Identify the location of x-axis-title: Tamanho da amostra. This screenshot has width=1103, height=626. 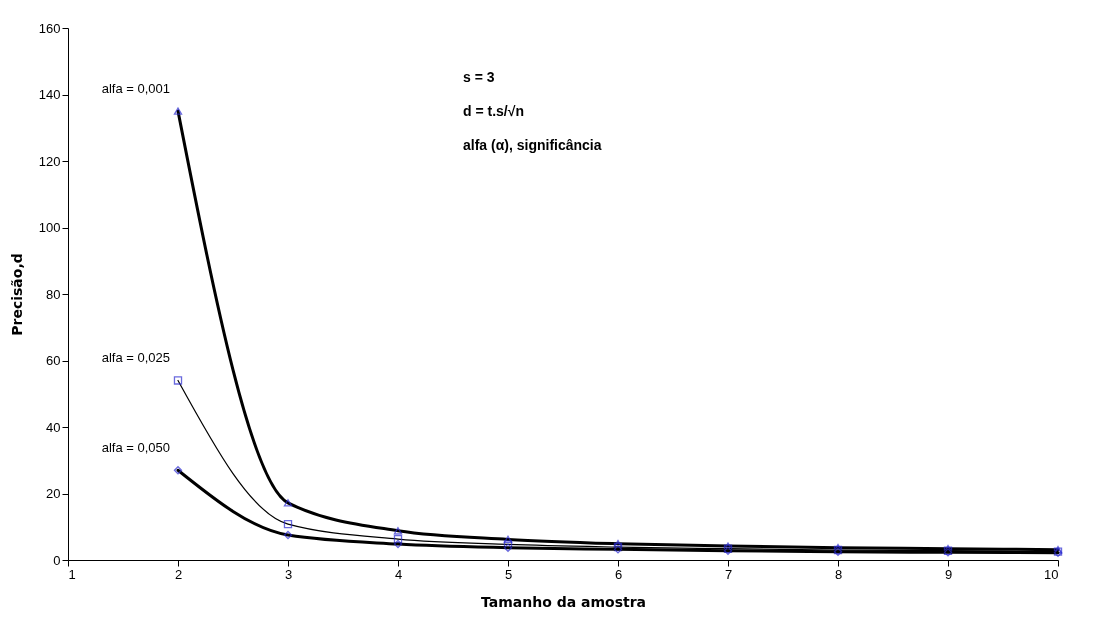
(563, 601).